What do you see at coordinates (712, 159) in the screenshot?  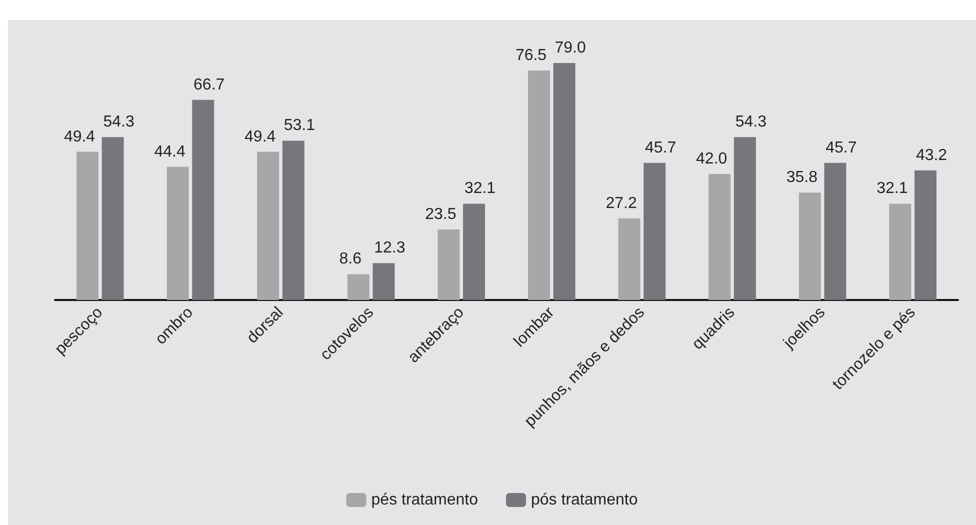 I see `data-label: 42.0` at bounding box center [712, 159].